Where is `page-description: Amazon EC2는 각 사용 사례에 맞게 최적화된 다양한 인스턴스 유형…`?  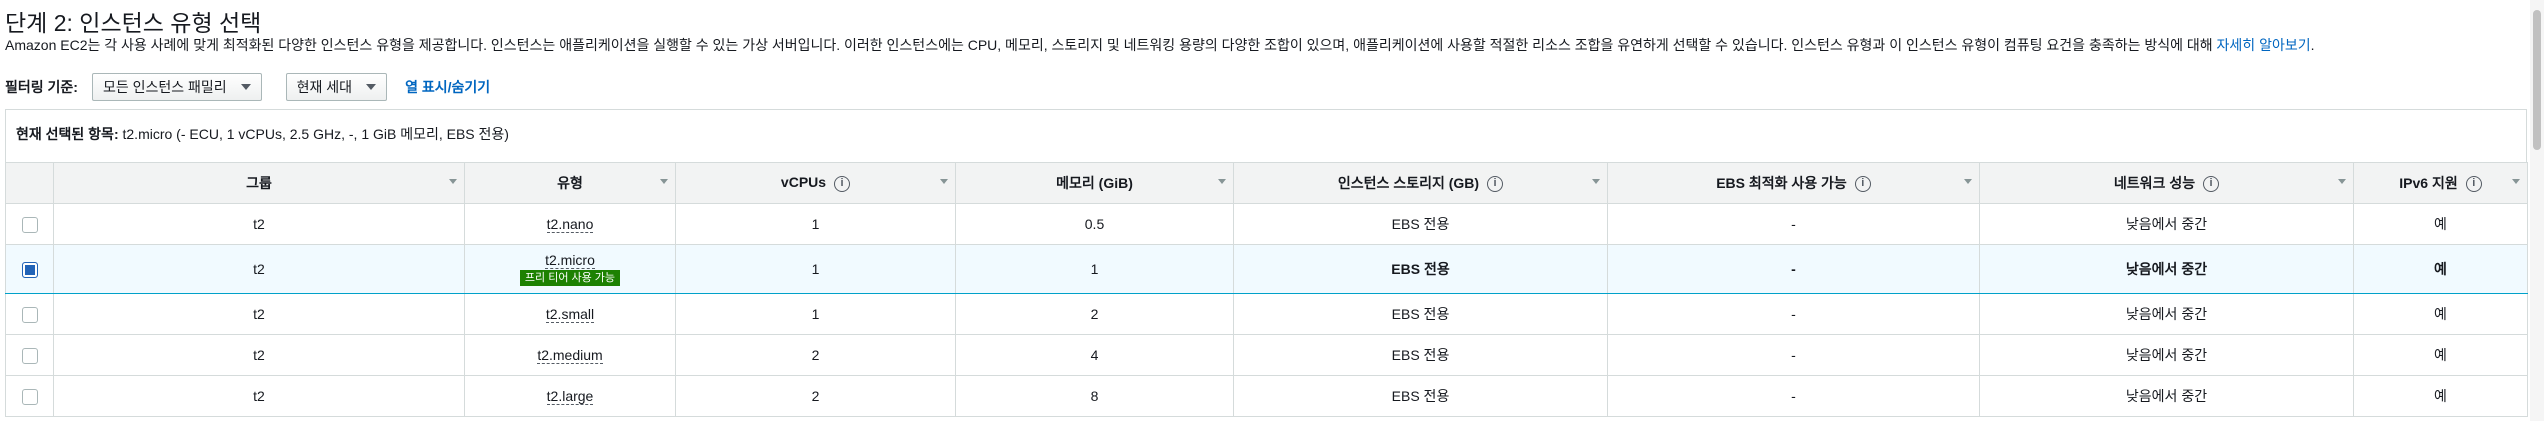 page-description: Amazon EC2는 각 사용 사례에 맞게 최적화된 다양한 인스턴스 유형… is located at coordinates (1160, 45).